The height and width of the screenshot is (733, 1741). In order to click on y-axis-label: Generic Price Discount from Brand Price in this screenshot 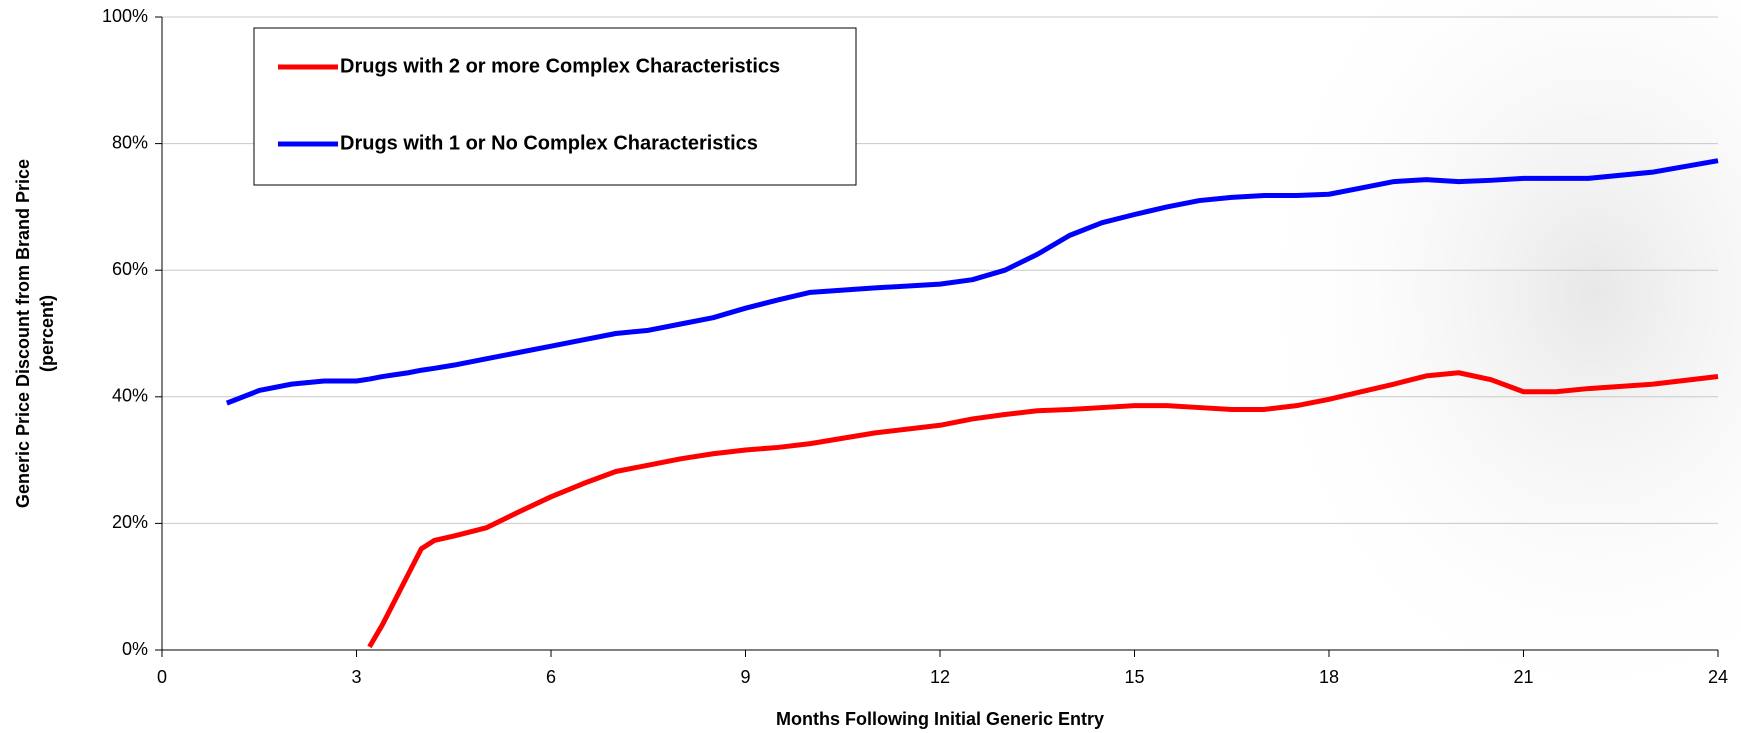, I will do `click(23, 333)`.